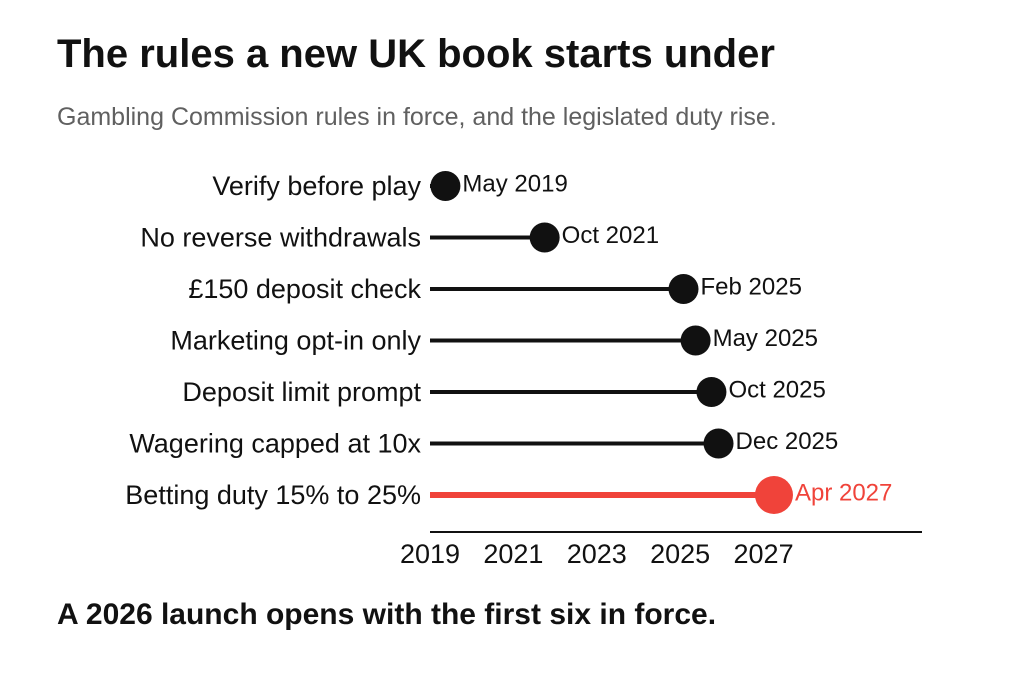 Image resolution: width=1024 pixels, height=682 pixels. I want to click on date-label: Dec 2025, so click(787, 441).